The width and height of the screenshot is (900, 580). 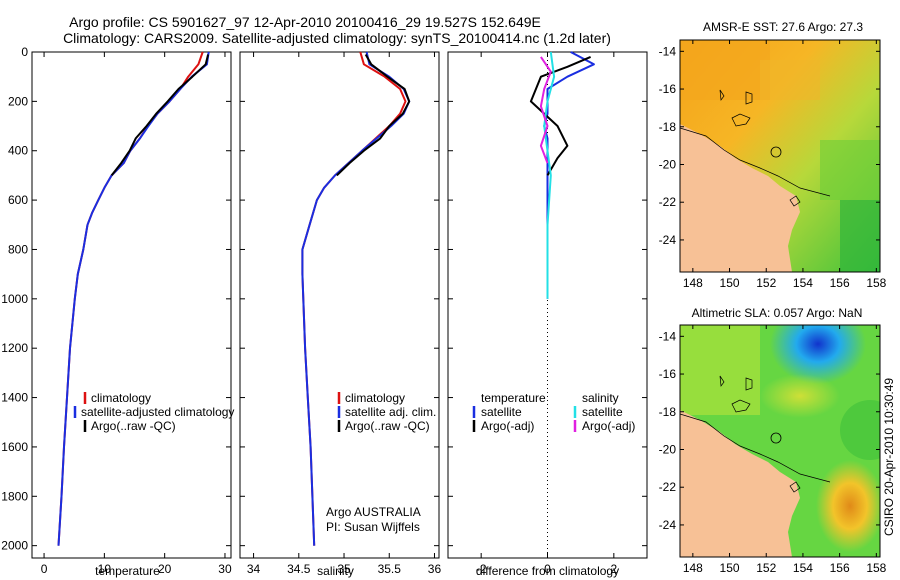 What do you see at coordinates (435, 569) in the screenshot?
I see `x-tick-label: 36` at bounding box center [435, 569].